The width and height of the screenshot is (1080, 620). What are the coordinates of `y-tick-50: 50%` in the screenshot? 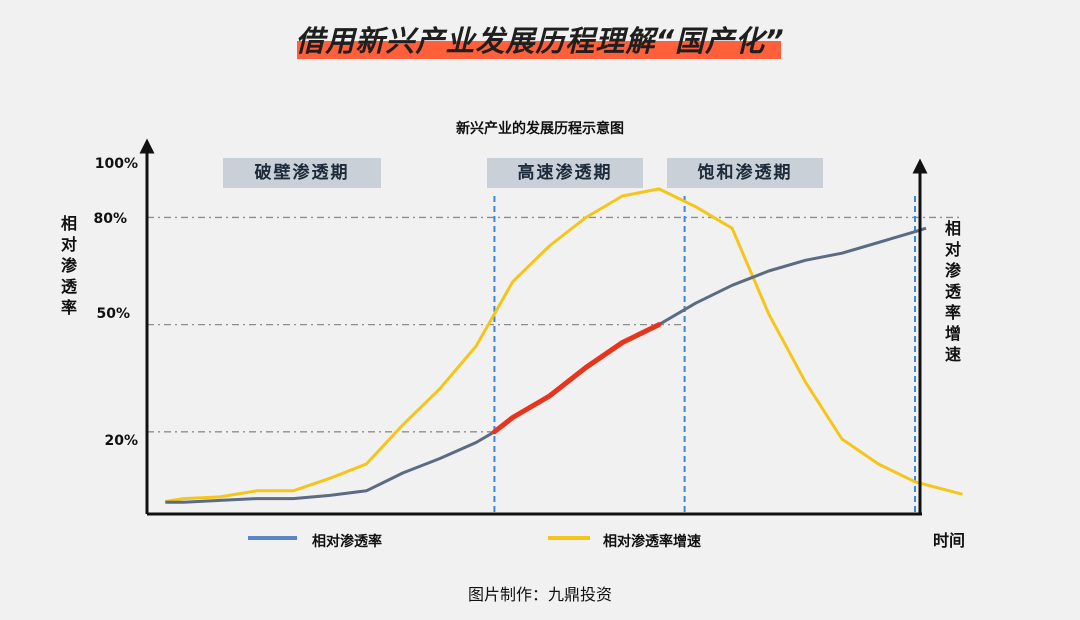 It's located at (113, 314).